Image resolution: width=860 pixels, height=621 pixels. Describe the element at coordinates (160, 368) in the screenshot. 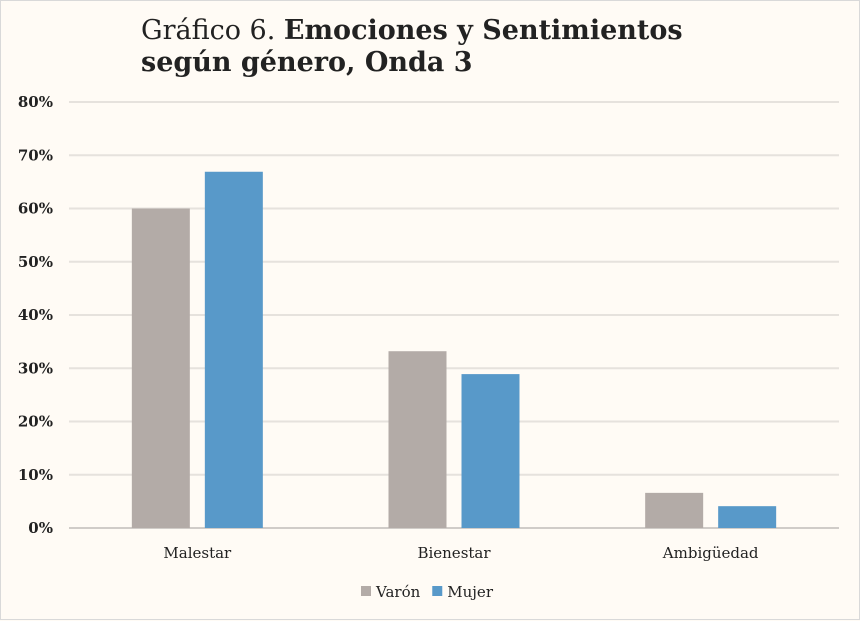

I see `bar-varón-malestar` at that location.